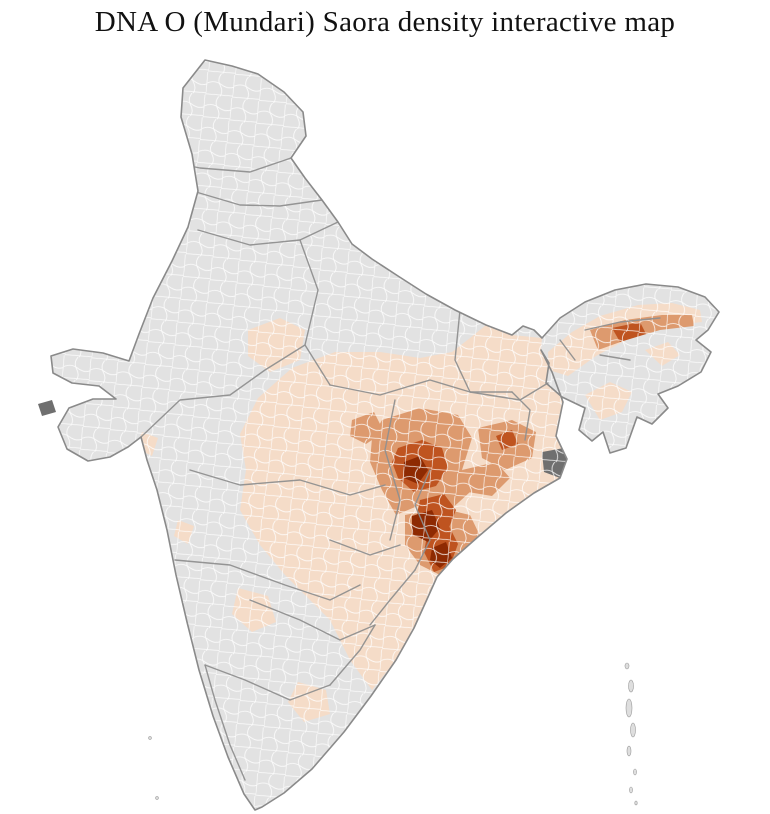 Image resolution: width=770 pixels, height=814 pixels. What do you see at coordinates (47, 408) in the screenshot?
I see `west-coast-territory` at bounding box center [47, 408].